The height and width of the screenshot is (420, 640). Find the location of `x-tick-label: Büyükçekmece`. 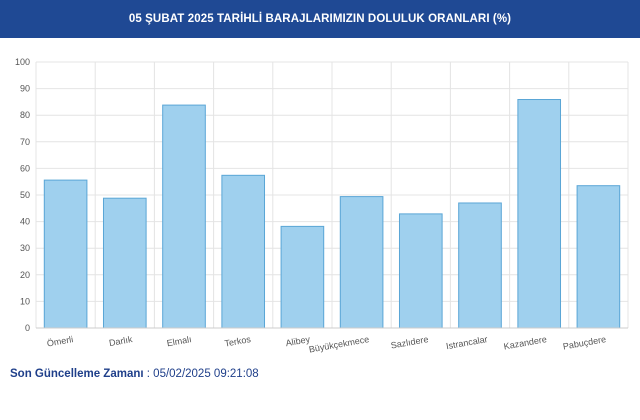

x-tick-label: Büyükçekmece is located at coordinates (339, 344).